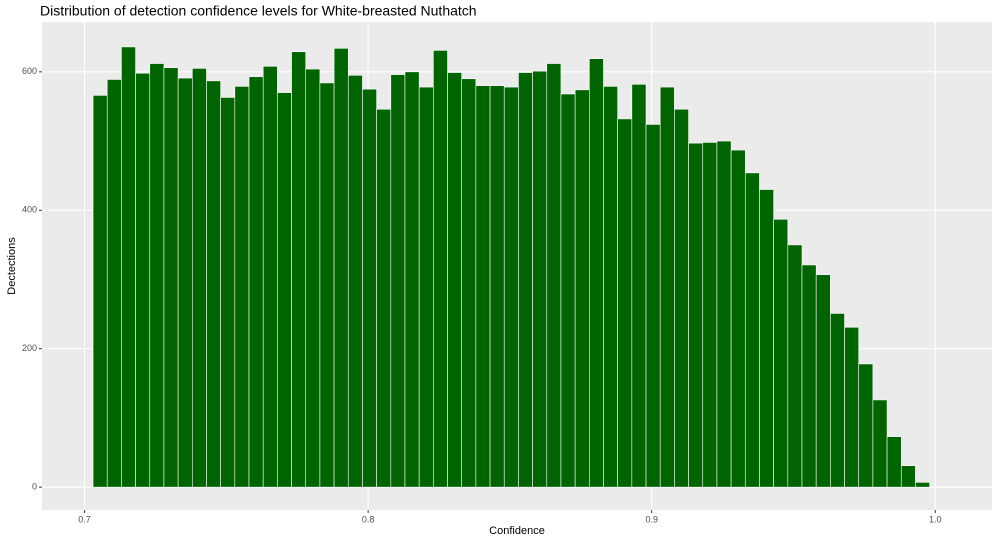 The width and height of the screenshot is (1000, 548). Describe the element at coordinates (29, 71) in the screenshot. I see `y-tick-label: 600` at that location.